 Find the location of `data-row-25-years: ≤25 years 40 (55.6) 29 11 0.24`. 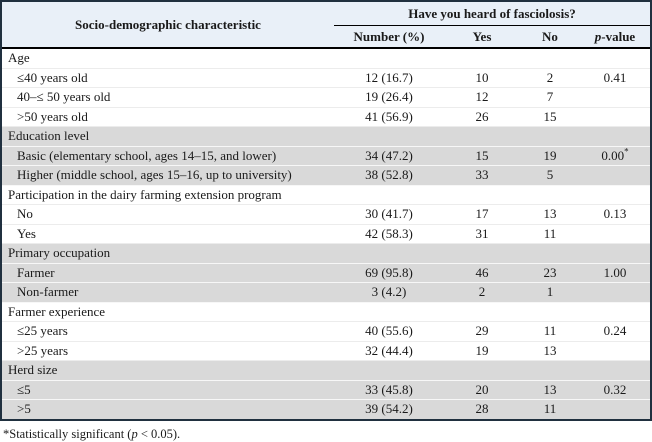

data-row-25-years: ≤25 years 40 (55.6) 29 11 0.24 is located at coordinates (326, 331).